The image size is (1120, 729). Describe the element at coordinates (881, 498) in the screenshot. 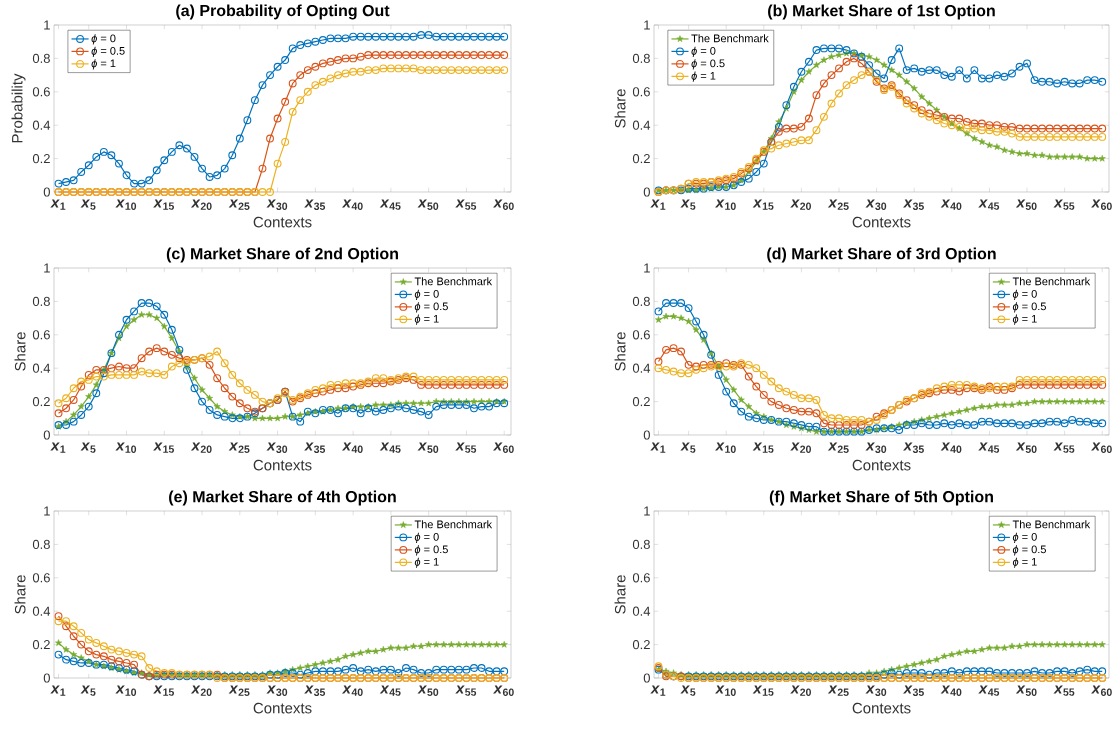

I see `chart-title: (f) Market Share of 5th Option` at that location.